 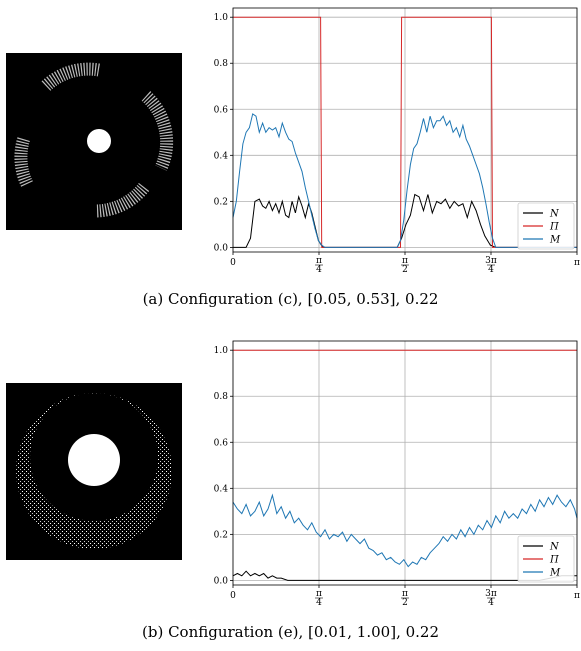 I want to click on thumbnail-arc-segments, so click(x=94, y=141).